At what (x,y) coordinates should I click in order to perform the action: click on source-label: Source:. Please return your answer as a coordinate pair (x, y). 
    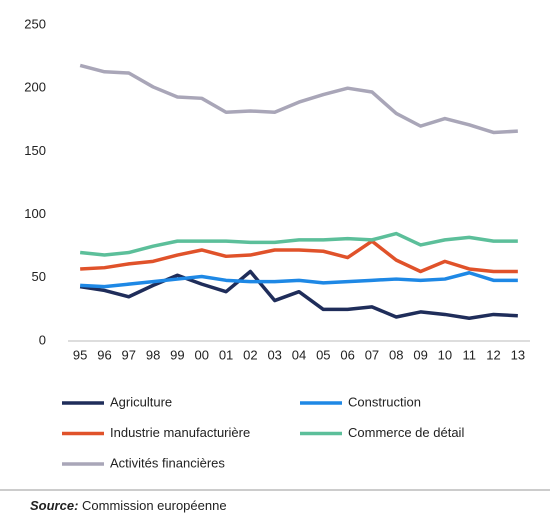
    Looking at the image, I should click on (54, 505).